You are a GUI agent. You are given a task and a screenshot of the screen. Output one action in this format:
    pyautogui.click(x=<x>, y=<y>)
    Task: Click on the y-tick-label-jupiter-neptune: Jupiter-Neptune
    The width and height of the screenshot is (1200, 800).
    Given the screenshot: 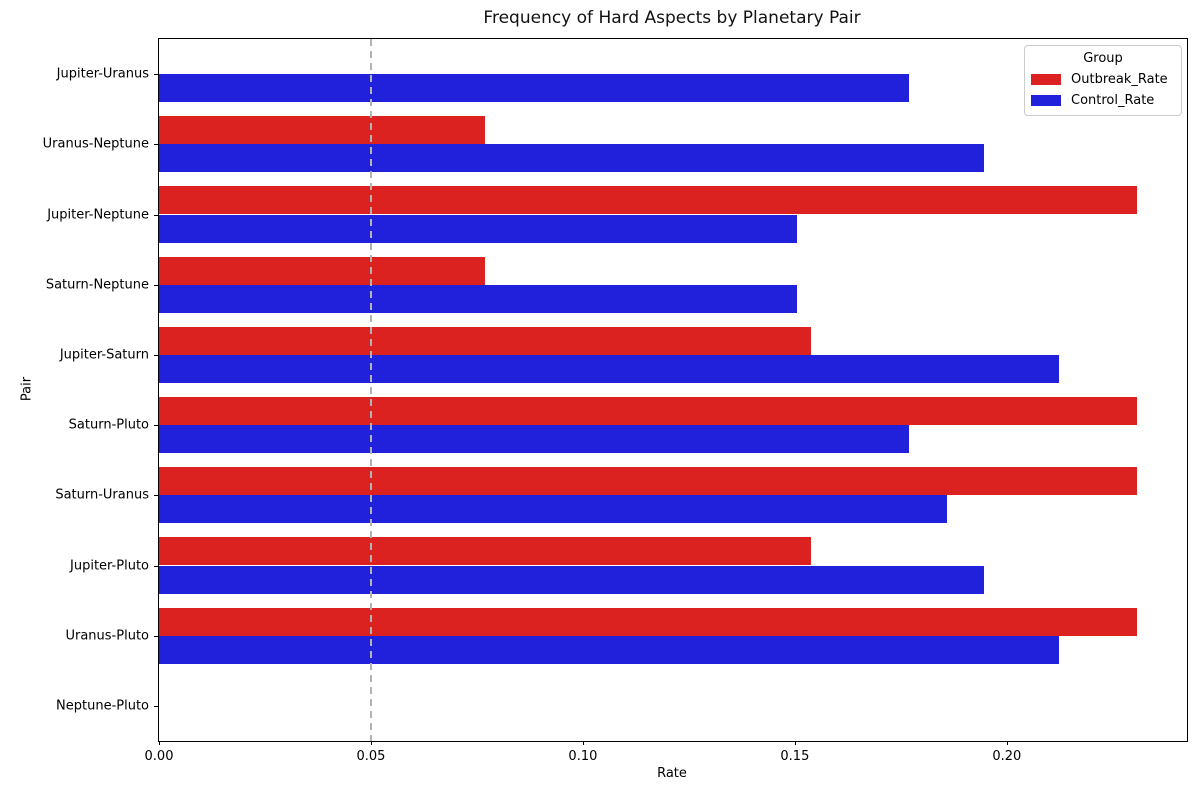 What is the action you would take?
    pyautogui.click(x=98, y=214)
    